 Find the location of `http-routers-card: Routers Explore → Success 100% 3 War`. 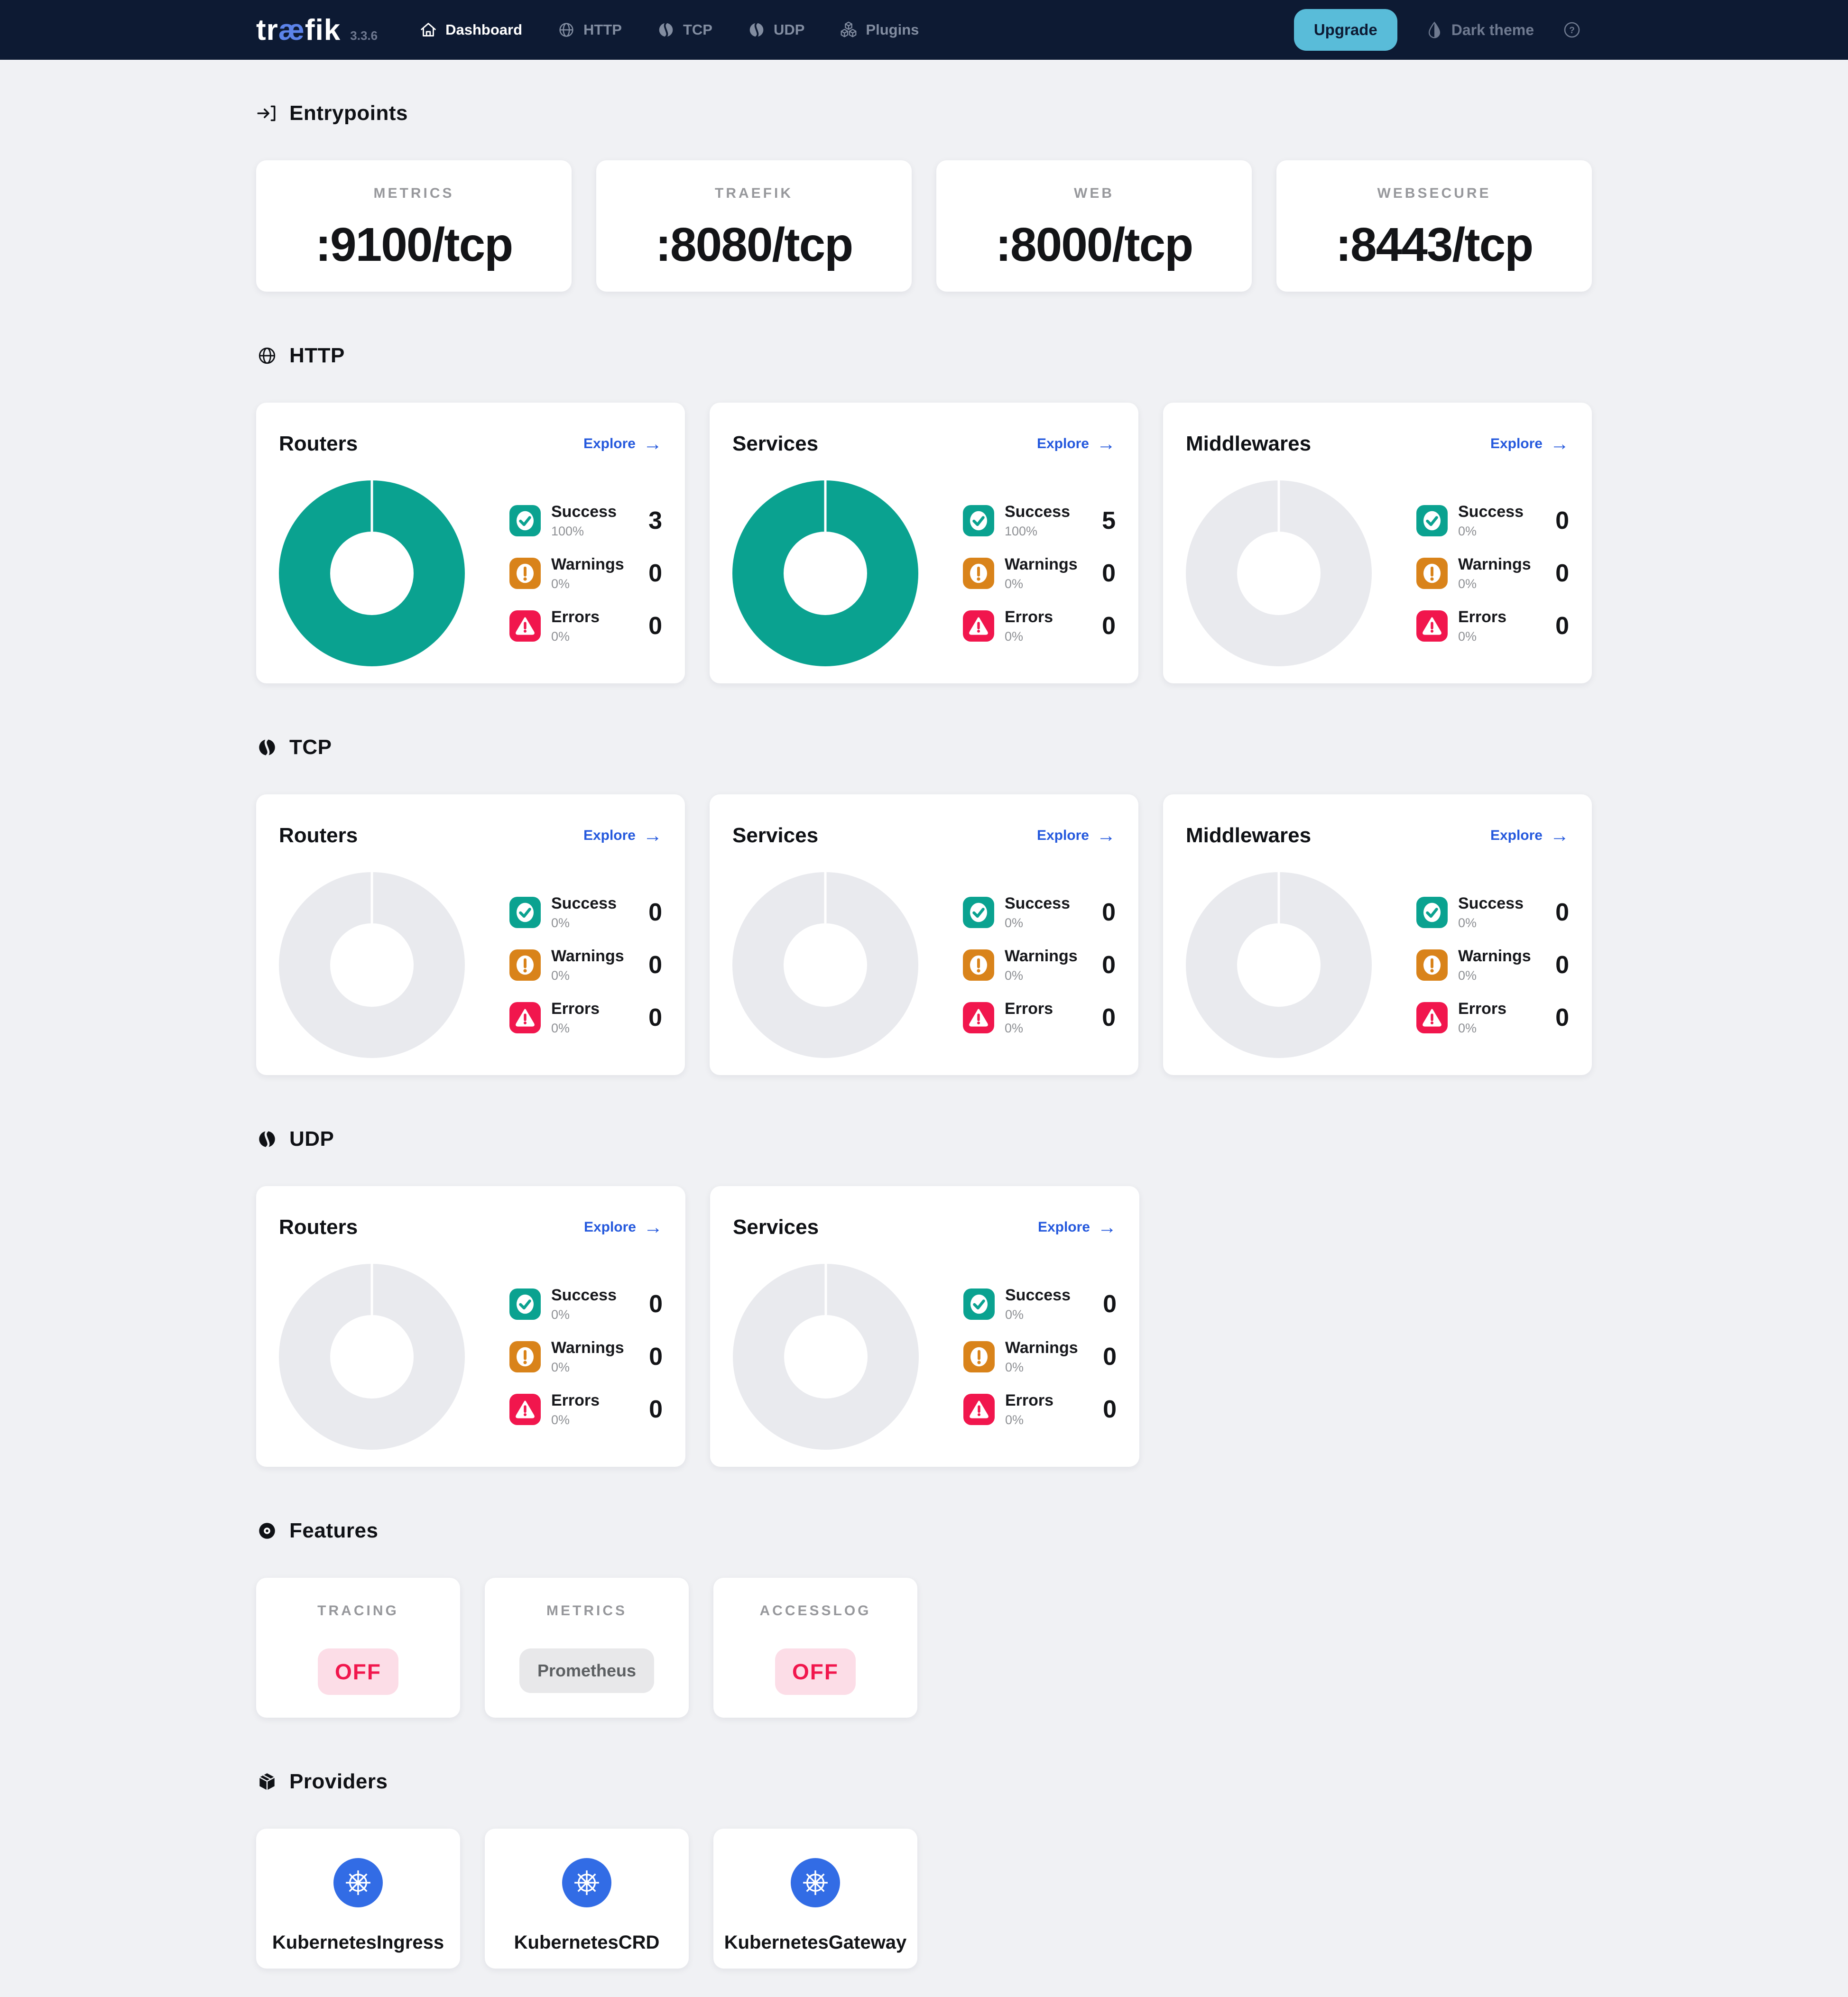

http-routers-card: Routers Explore → Success 100% 3 War is located at coordinates (471, 543).